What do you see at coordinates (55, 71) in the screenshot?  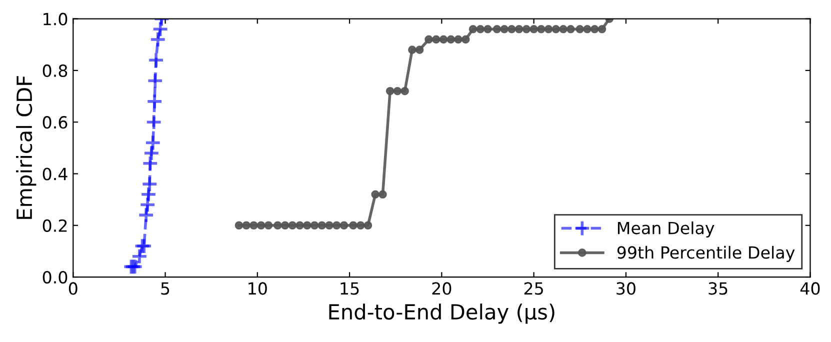 I see `y-tick-label: 0.8` at bounding box center [55, 71].